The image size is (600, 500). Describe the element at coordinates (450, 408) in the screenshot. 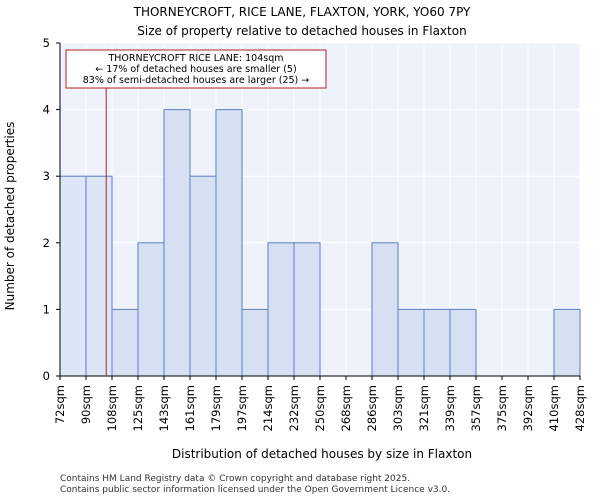

I see `x-tick-label-339sqm: 339sqm` at that location.